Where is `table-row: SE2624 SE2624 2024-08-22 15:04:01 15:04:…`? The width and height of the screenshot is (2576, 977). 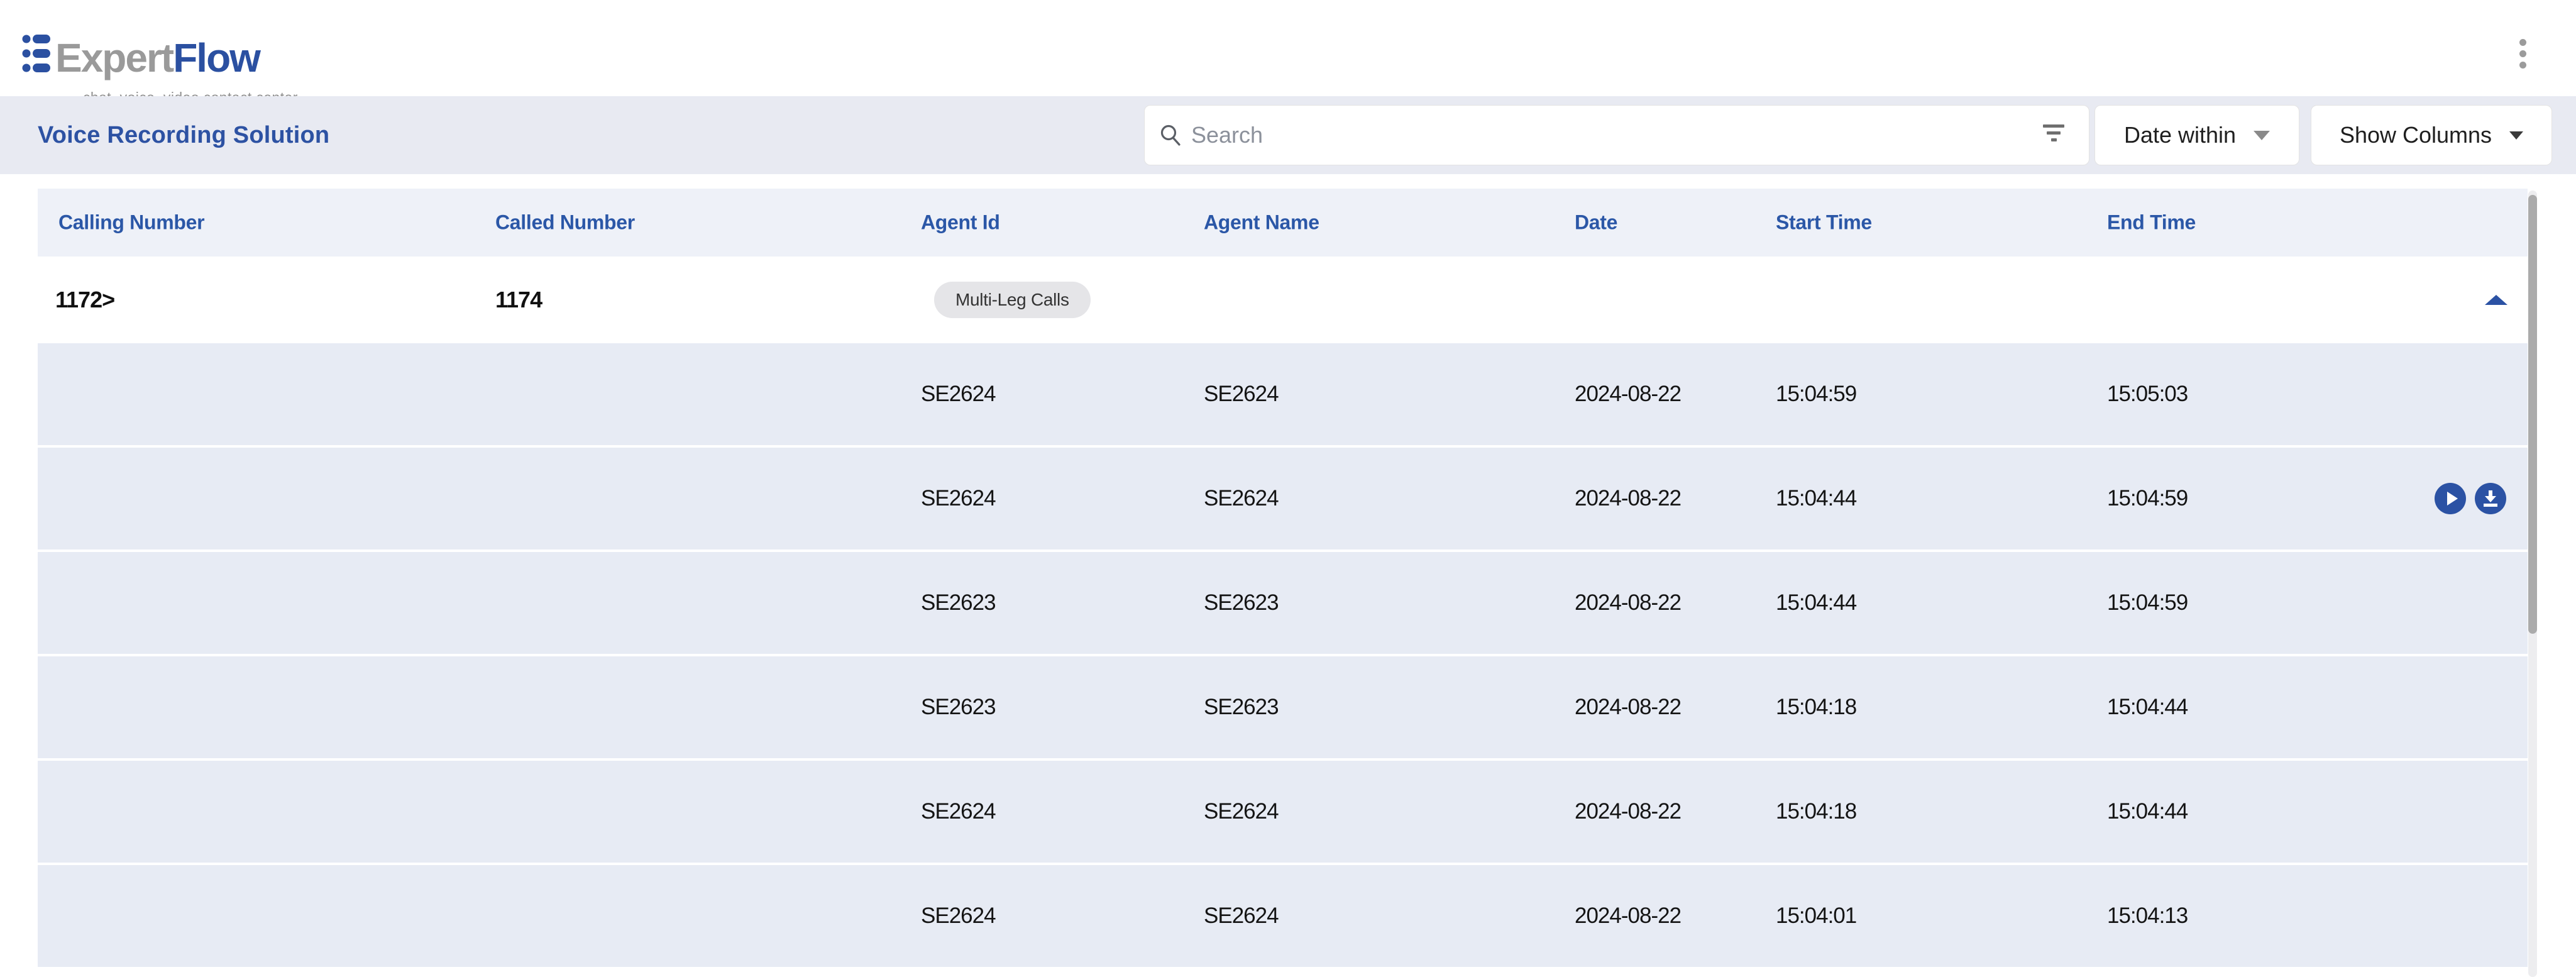 table-row: SE2624 SE2624 2024-08-22 15:04:01 15:04:… is located at coordinates (1283, 916).